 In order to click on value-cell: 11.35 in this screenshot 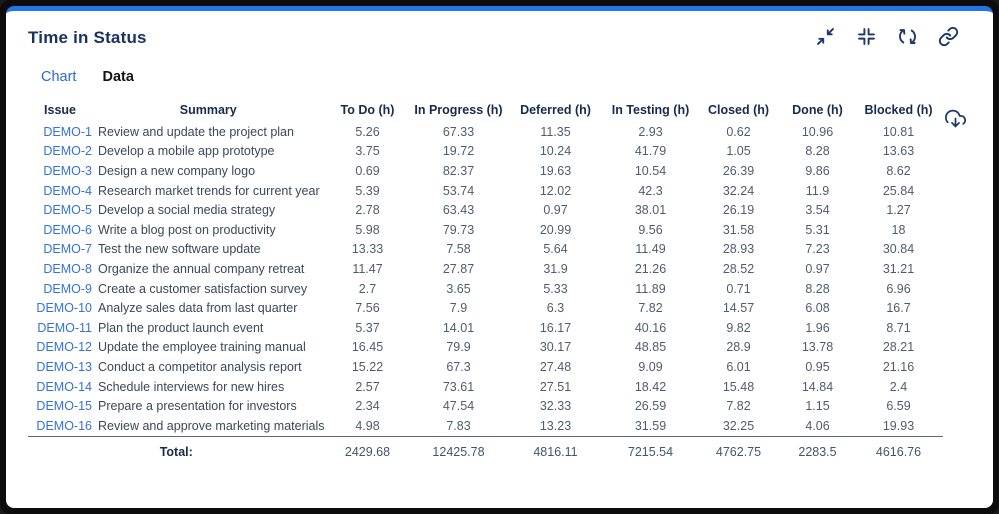, I will do `click(555, 131)`.